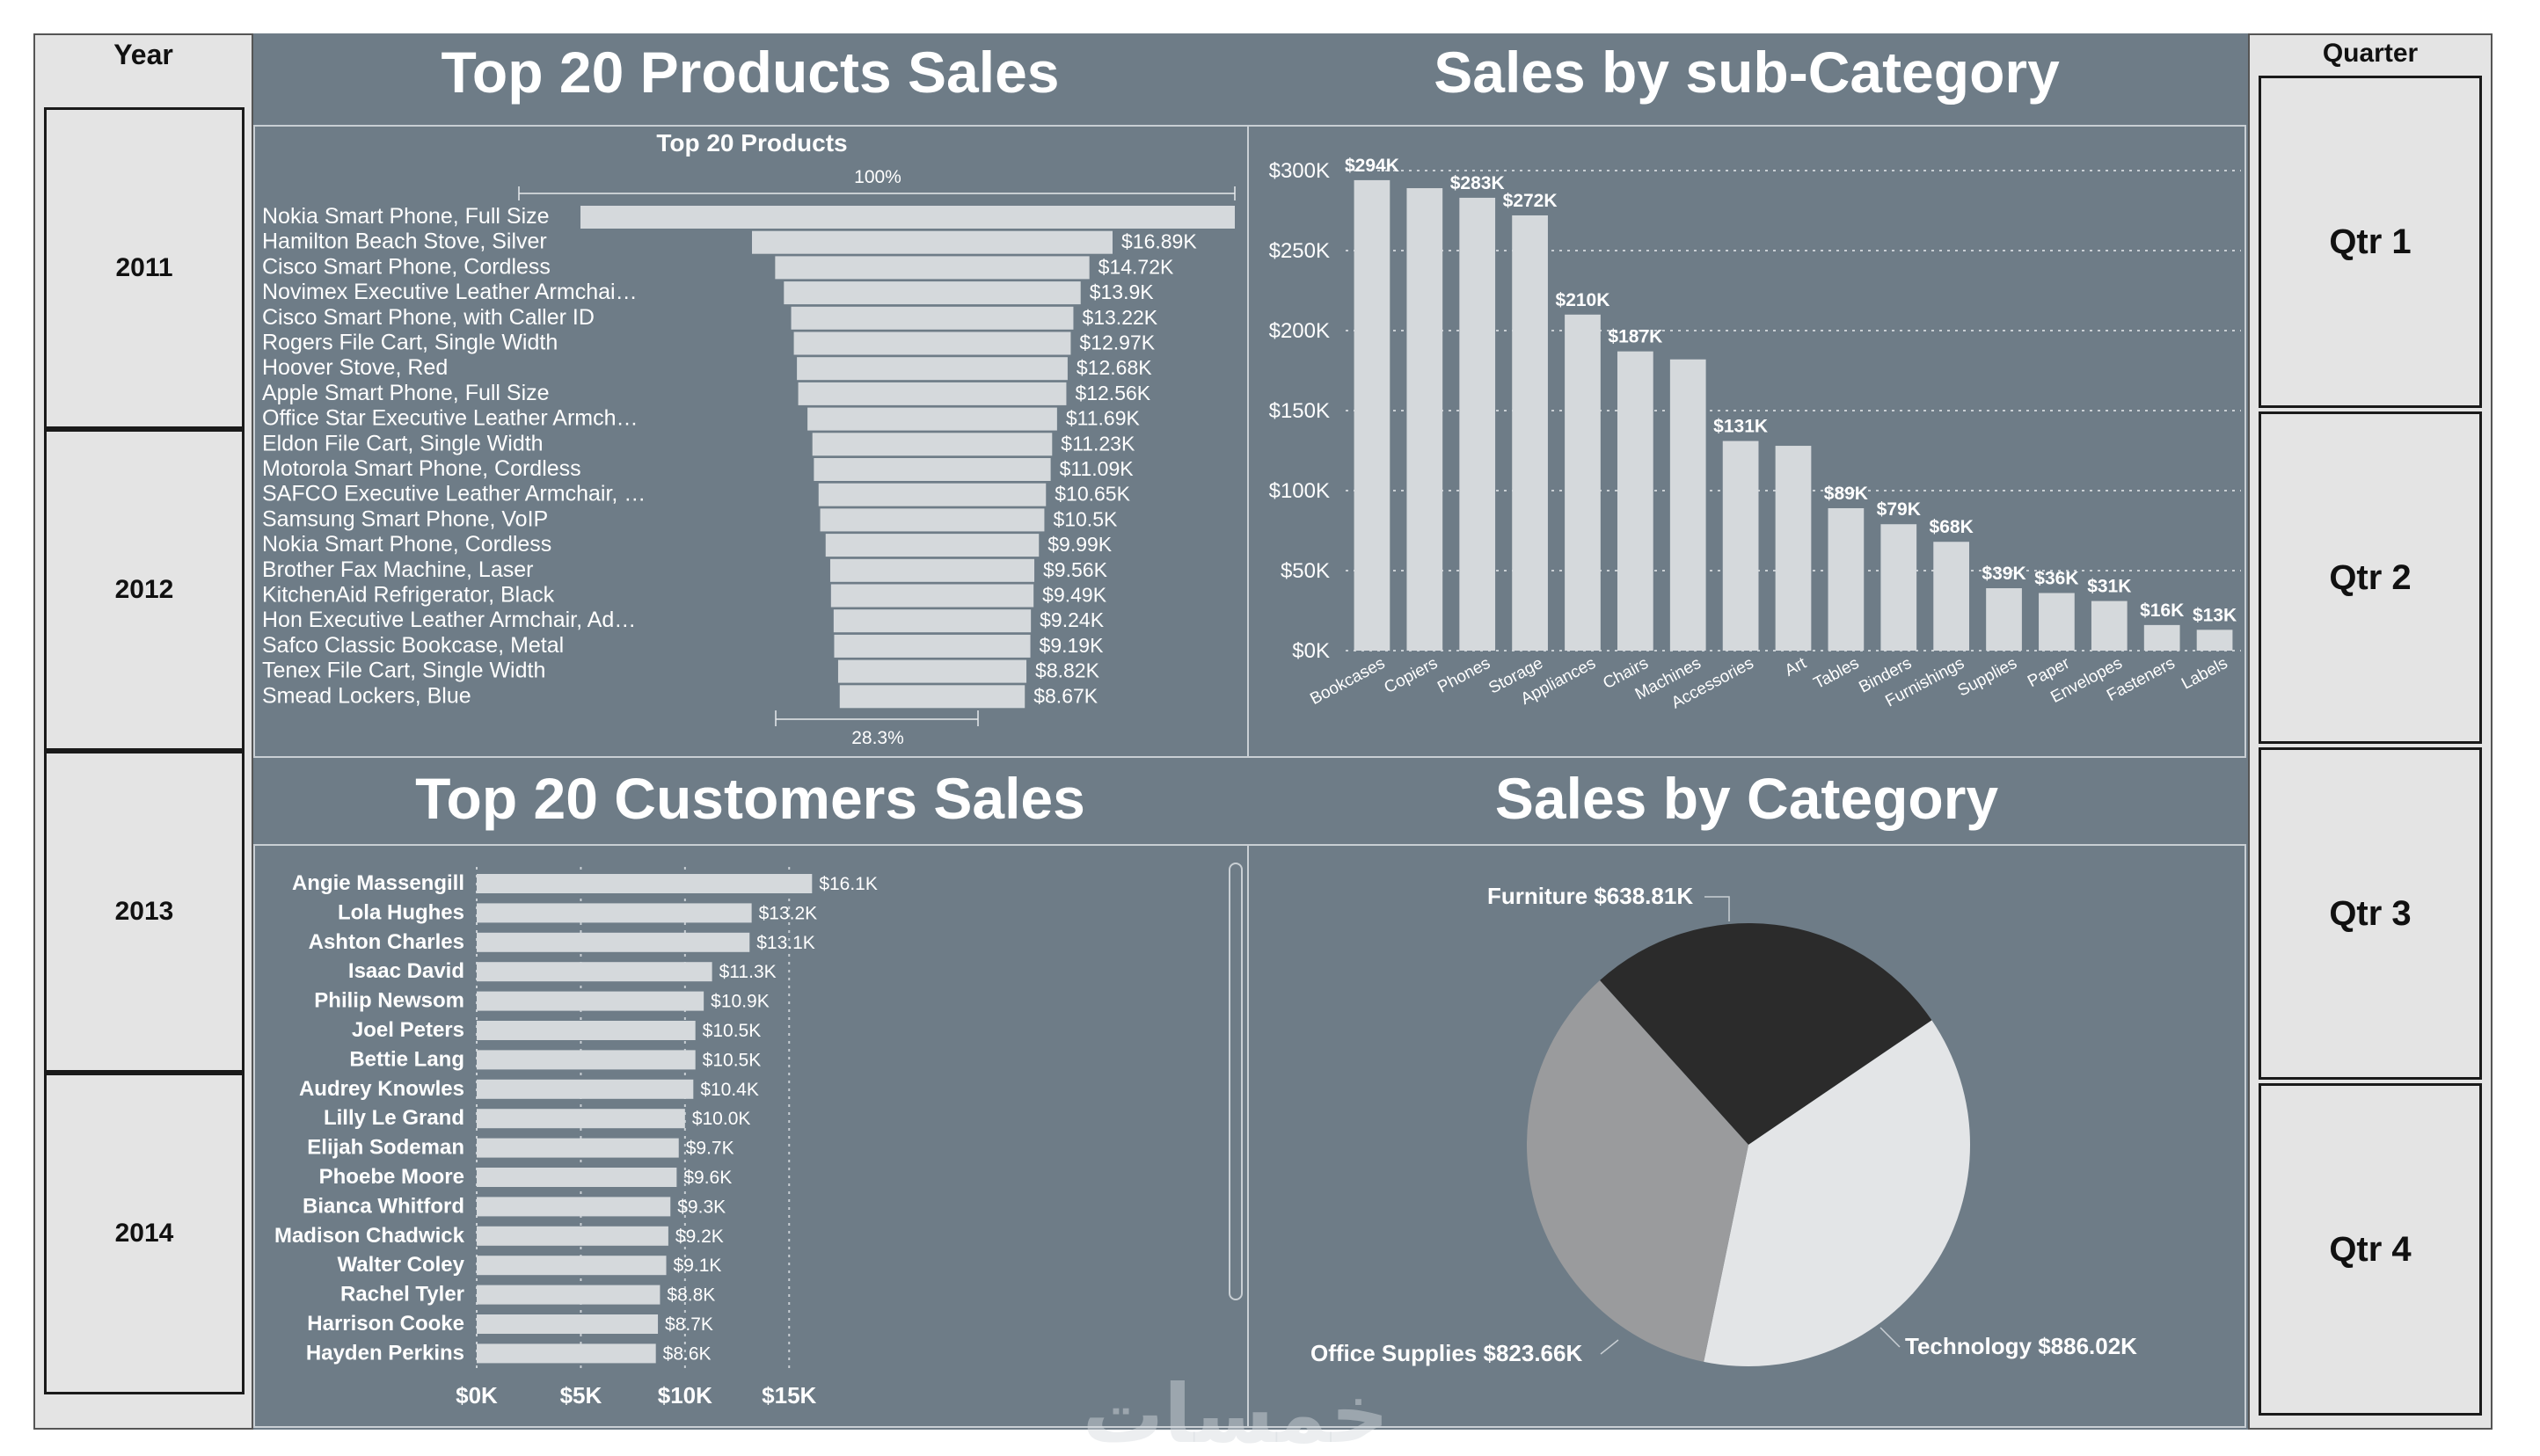 This screenshot has width=2540, height=1456. I want to click on customer-label: Bianca Whitford, so click(384, 1206).